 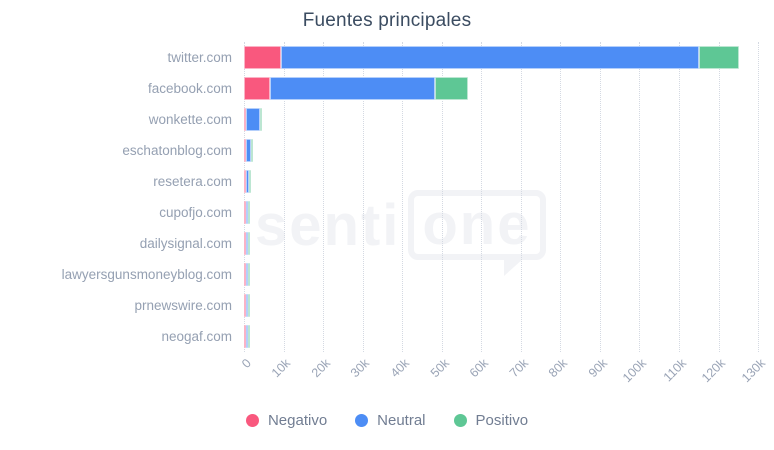 I want to click on bar-row: twitter.com, so click(x=387, y=57).